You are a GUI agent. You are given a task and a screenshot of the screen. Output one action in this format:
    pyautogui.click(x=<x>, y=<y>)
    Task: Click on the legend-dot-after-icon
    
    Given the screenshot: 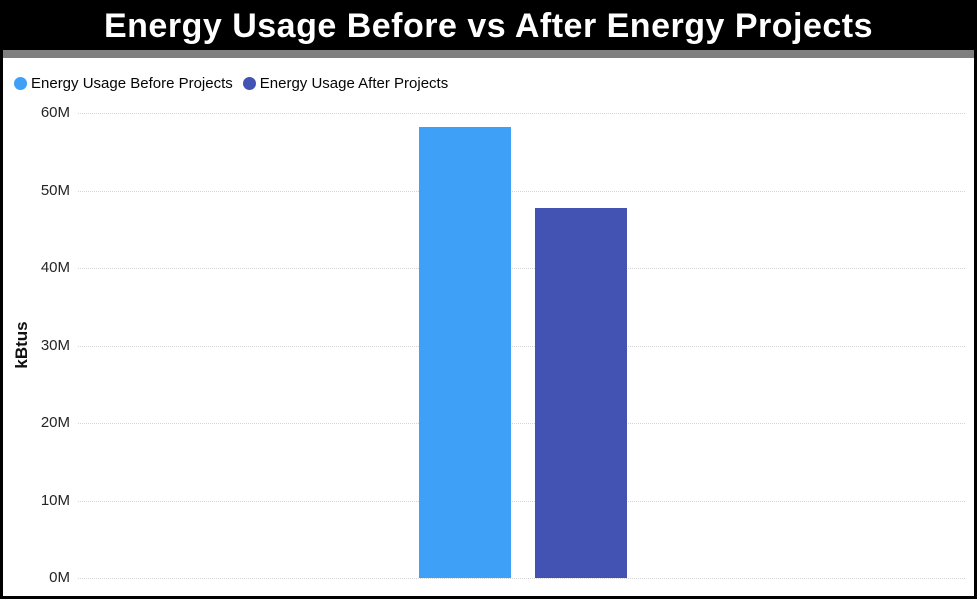 What is the action you would take?
    pyautogui.click(x=249, y=83)
    